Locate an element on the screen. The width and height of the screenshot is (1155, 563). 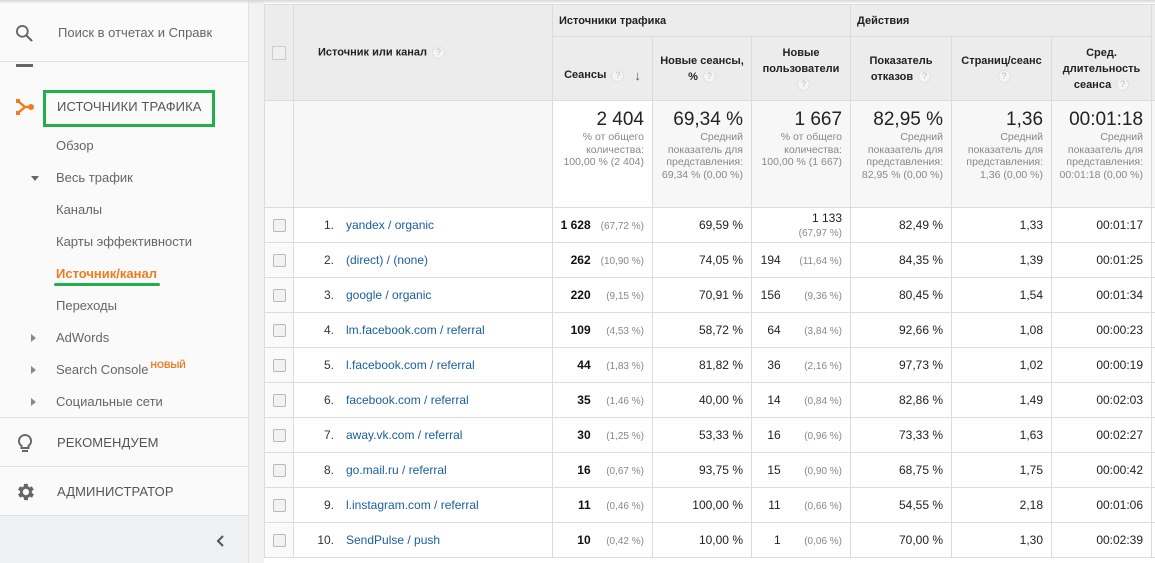
search-box: Поиск в отчетах и Справк is located at coordinates (124, 31).